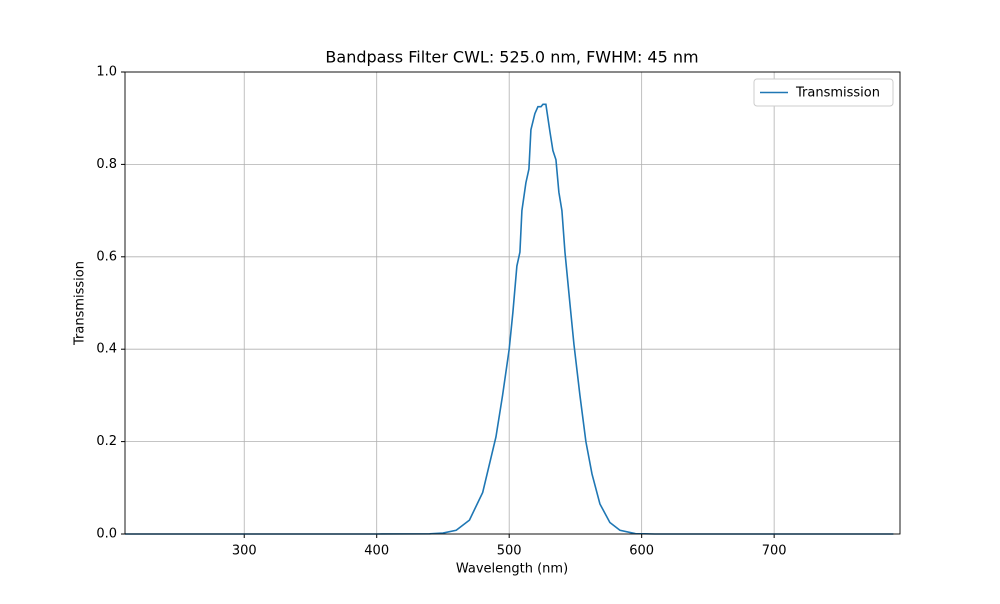  What do you see at coordinates (106, 534) in the screenshot?
I see `y-tick-label: 0.0` at bounding box center [106, 534].